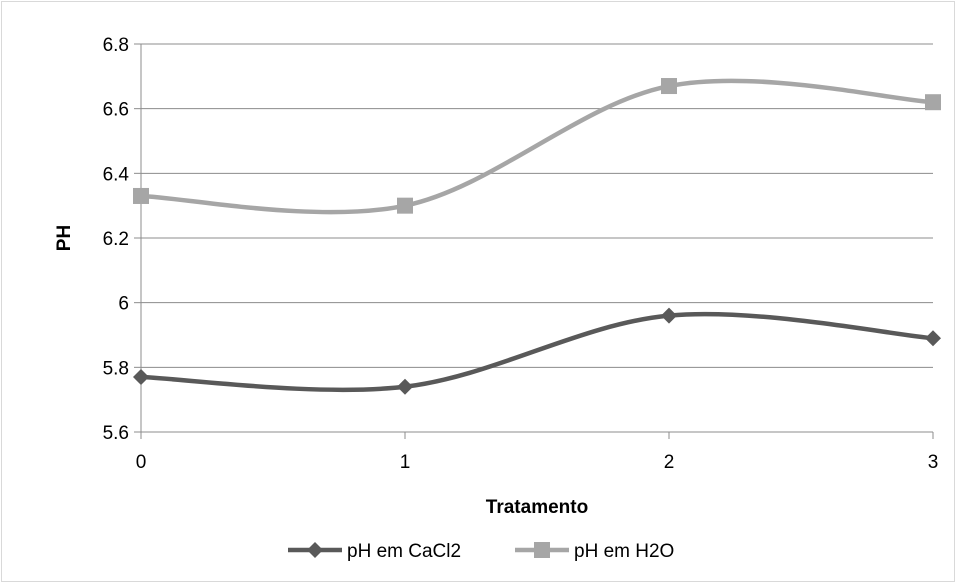 Image resolution: width=956 pixels, height=583 pixels. What do you see at coordinates (116, 433) in the screenshot?
I see `y-tick-label: 5.6` at bounding box center [116, 433].